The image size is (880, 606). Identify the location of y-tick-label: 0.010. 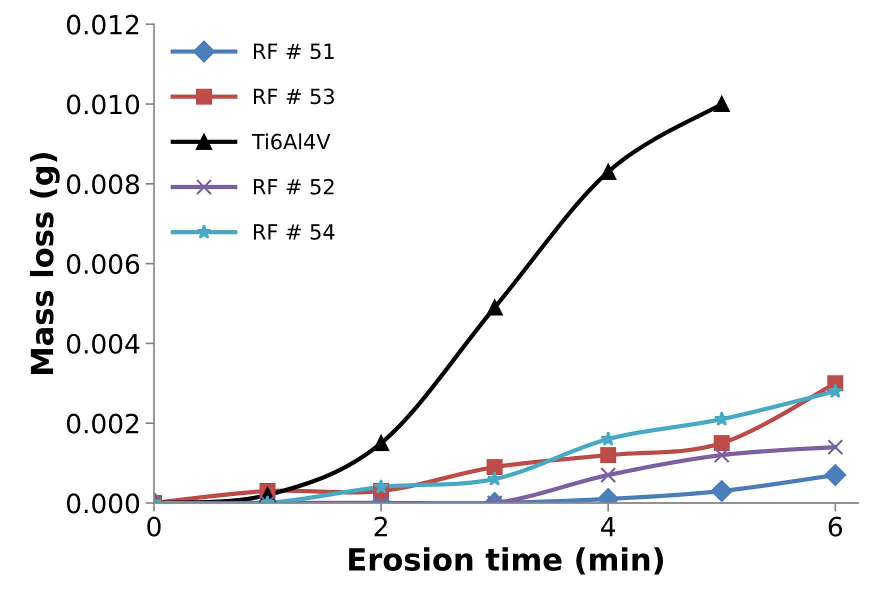
(103, 104).